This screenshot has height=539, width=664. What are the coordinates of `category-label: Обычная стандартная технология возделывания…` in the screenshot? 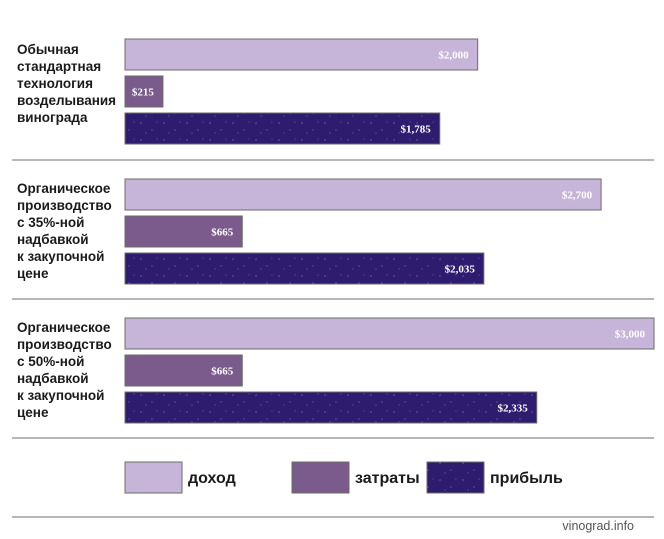 It's located at (66, 83).